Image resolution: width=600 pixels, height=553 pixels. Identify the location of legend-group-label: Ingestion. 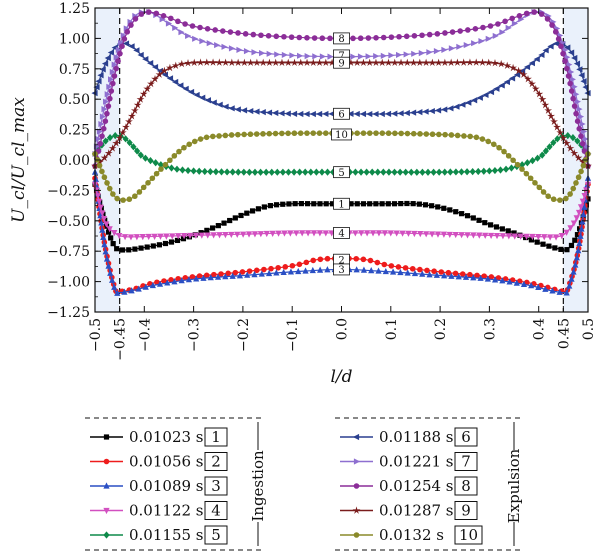
(258, 486).